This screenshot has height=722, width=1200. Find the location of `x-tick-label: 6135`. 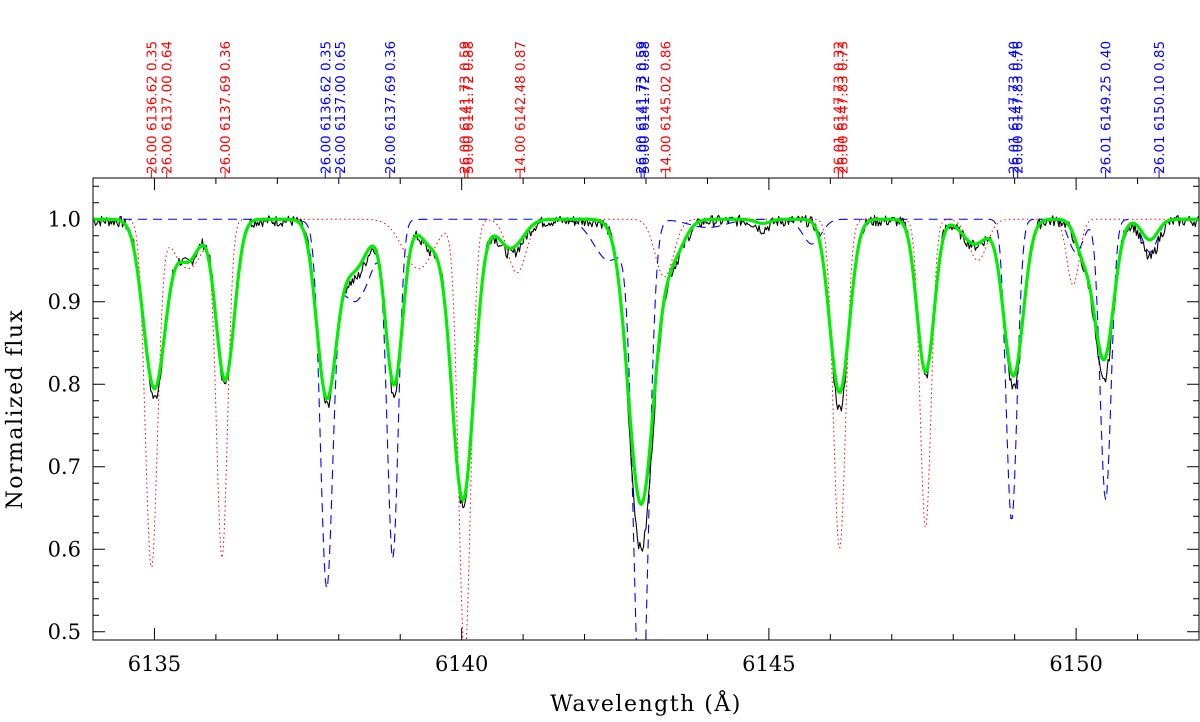

x-tick-label: 6135 is located at coordinates (154, 664).